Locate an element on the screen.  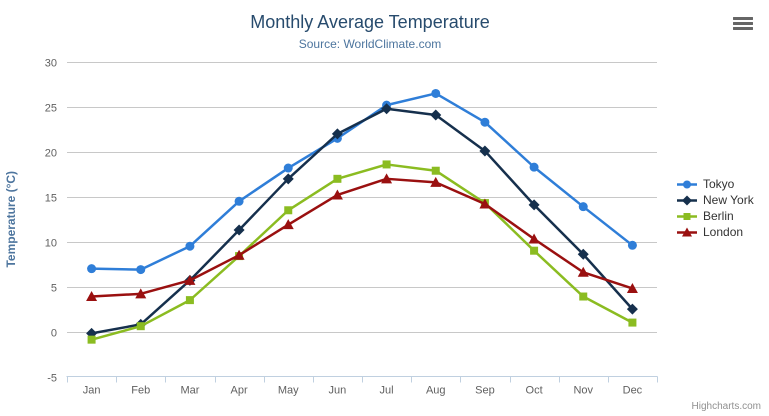
credits-link: Highcharts.com is located at coordinates (726, 406).